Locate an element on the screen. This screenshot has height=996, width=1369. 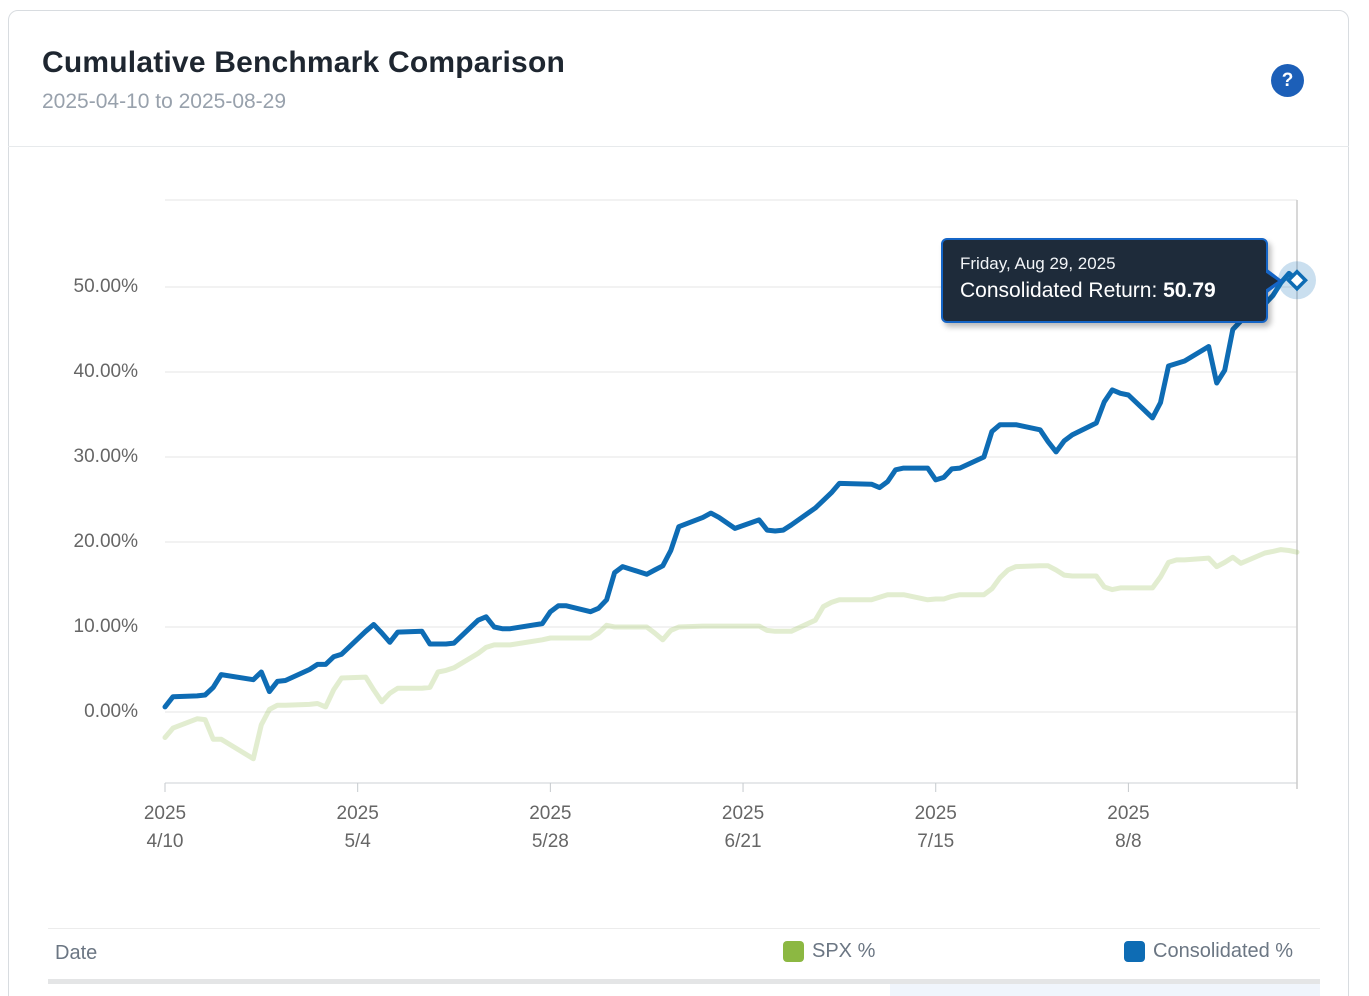
x-axis-label: 2025 6/21 is located at coordinates (743, 828).